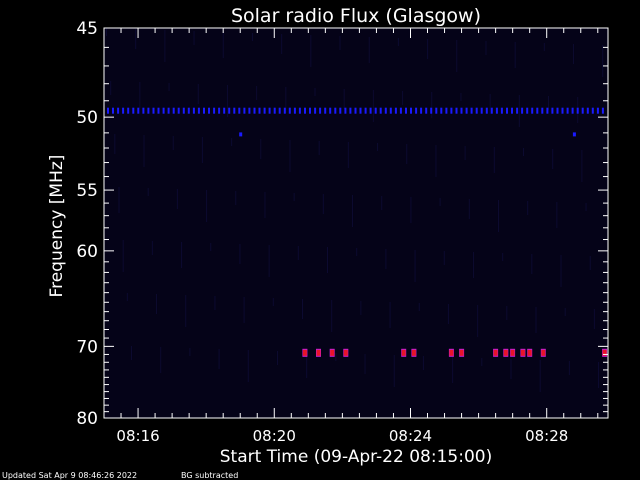 This screenshot has width=640, height=480. What do you see at coordinates (87, 347) in the screenshot?
I see `y-tick-label: 70` at bounding box center [87, 347].